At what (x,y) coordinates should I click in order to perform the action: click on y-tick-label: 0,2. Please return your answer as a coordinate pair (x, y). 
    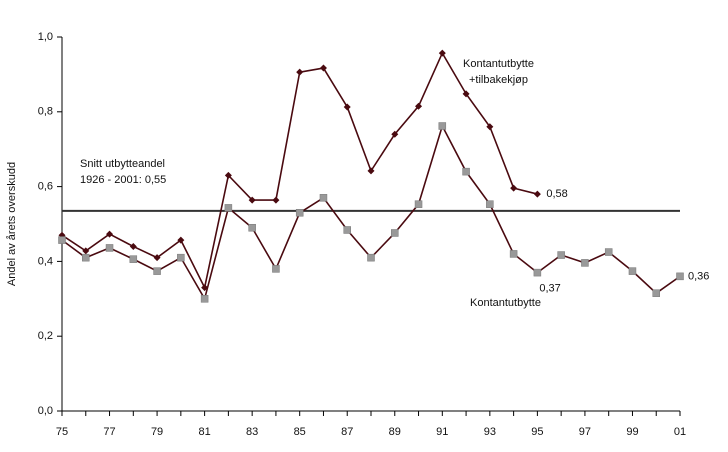
    Looking at the image, I should click on (45, 336).